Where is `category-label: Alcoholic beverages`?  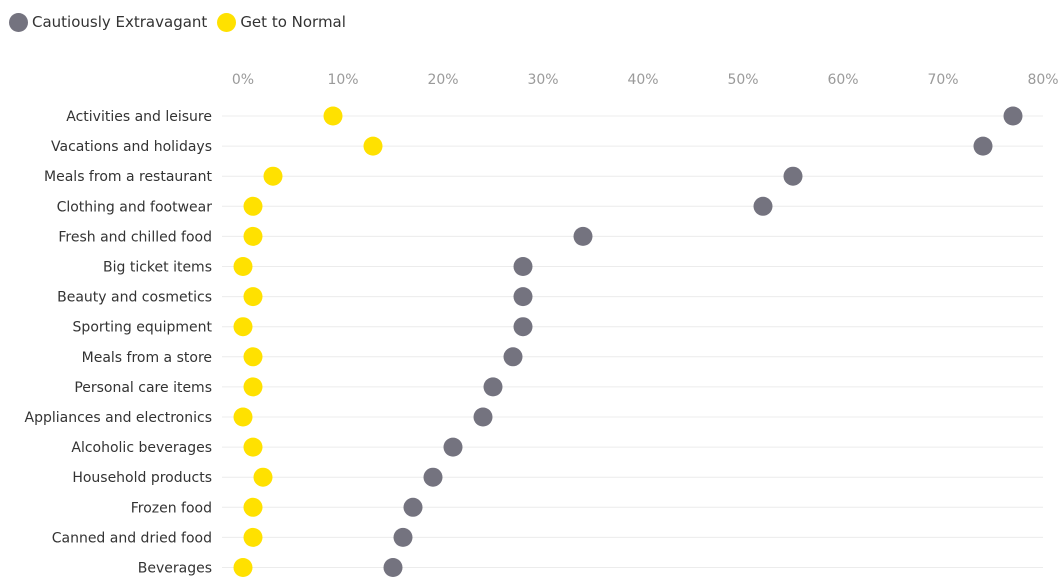
category-label: Alcoholic beverages is located at coordinates (141, 448).